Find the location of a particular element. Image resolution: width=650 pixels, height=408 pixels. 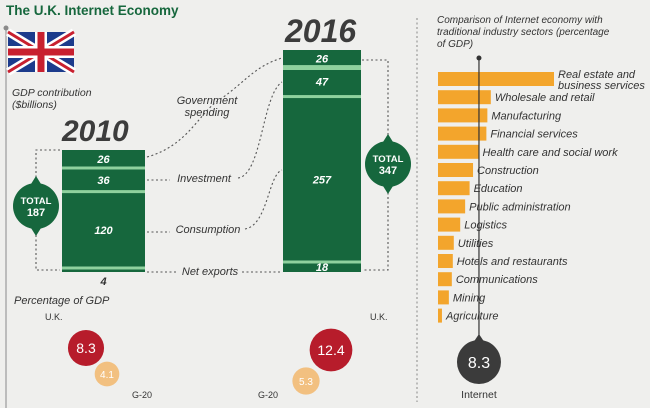

sector-label: Mining is located at coordinates (469, 298).